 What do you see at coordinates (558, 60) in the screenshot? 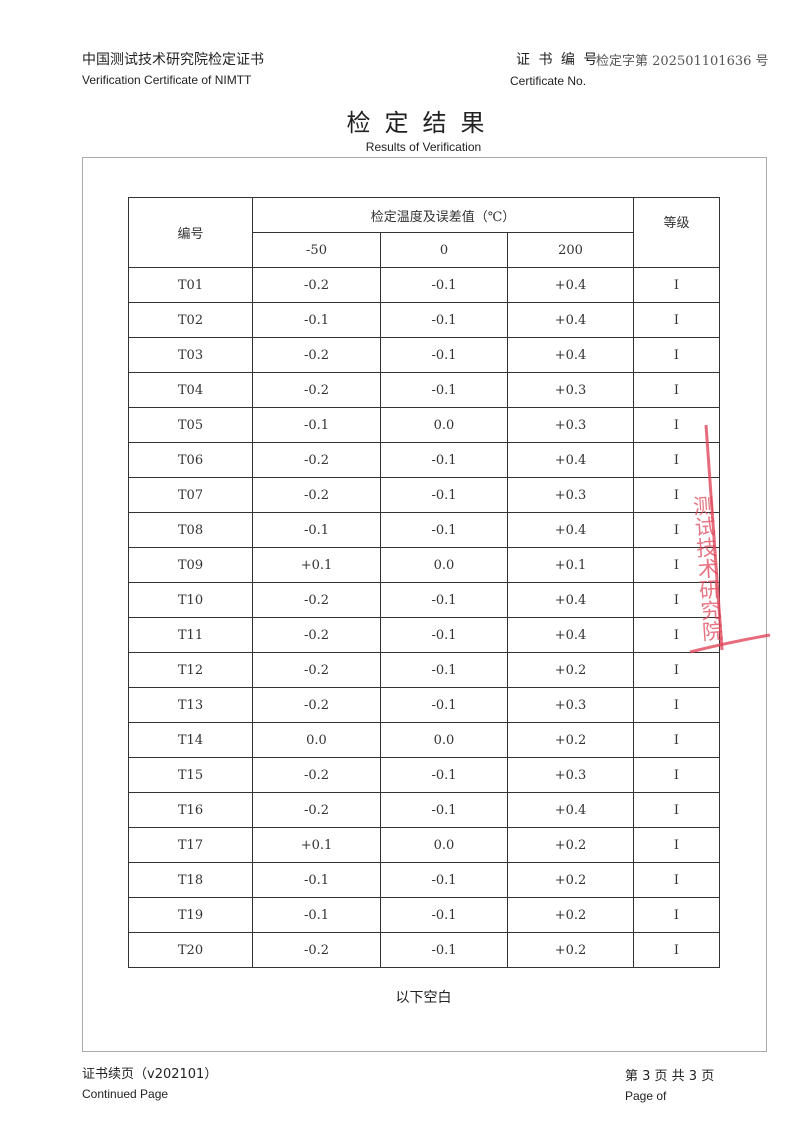
I see `cert-no-label: 证 书 编 号` at bounding box center [558, 60].